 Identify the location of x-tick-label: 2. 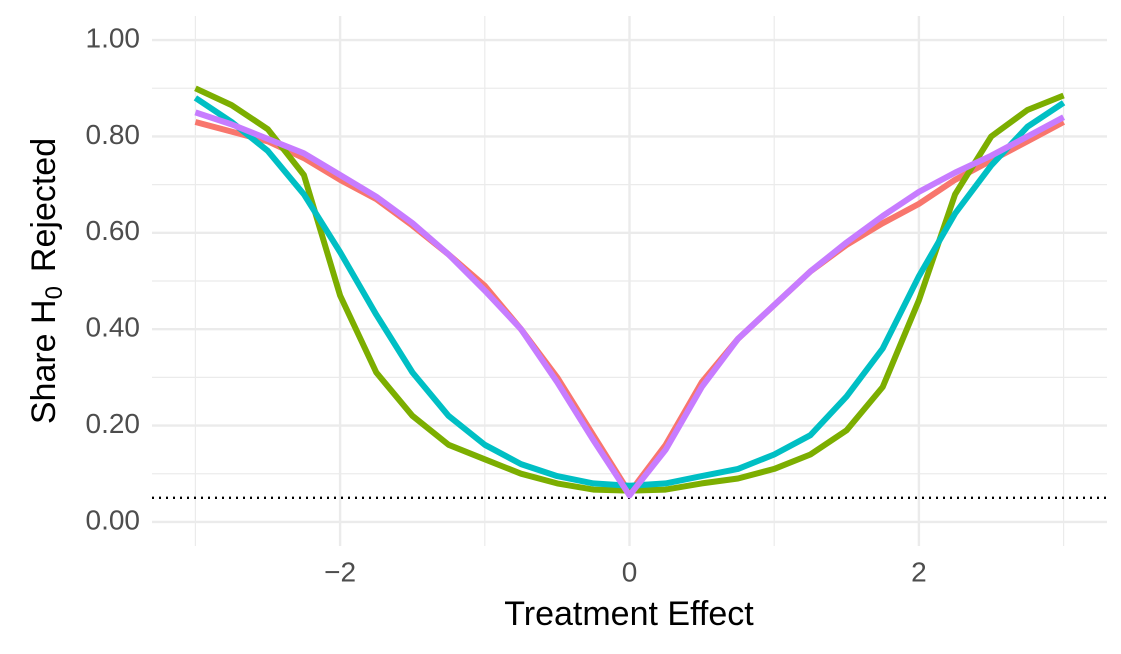
(919, 571).